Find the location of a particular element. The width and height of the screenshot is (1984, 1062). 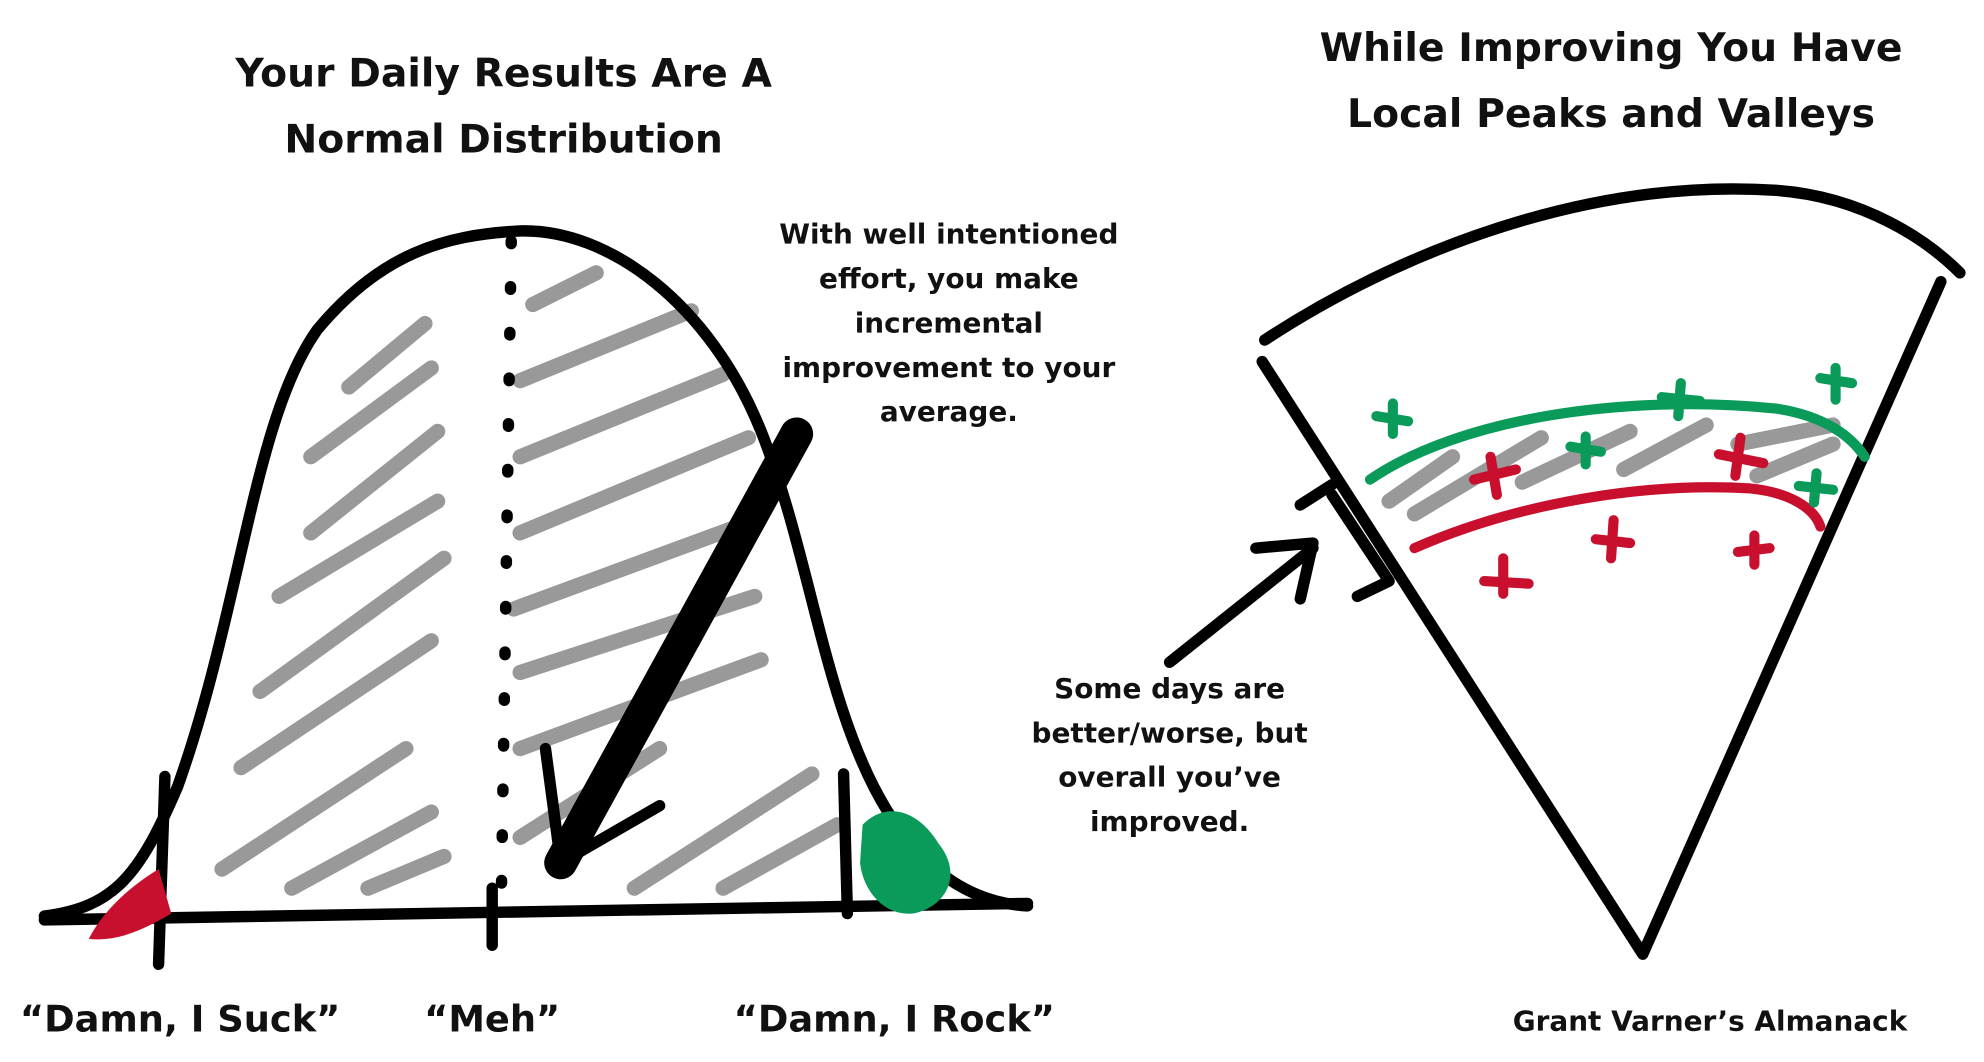

green-marks is located at coordinates (1614, 435).